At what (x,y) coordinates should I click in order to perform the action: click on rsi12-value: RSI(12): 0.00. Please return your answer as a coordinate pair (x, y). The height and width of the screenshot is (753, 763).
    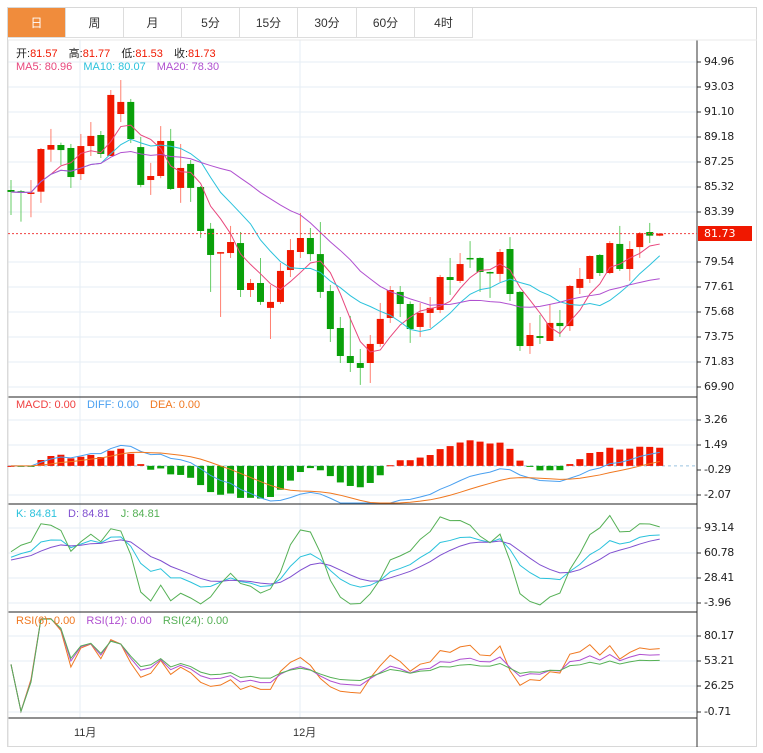
    Looking at the image, I should click on (119, 621).